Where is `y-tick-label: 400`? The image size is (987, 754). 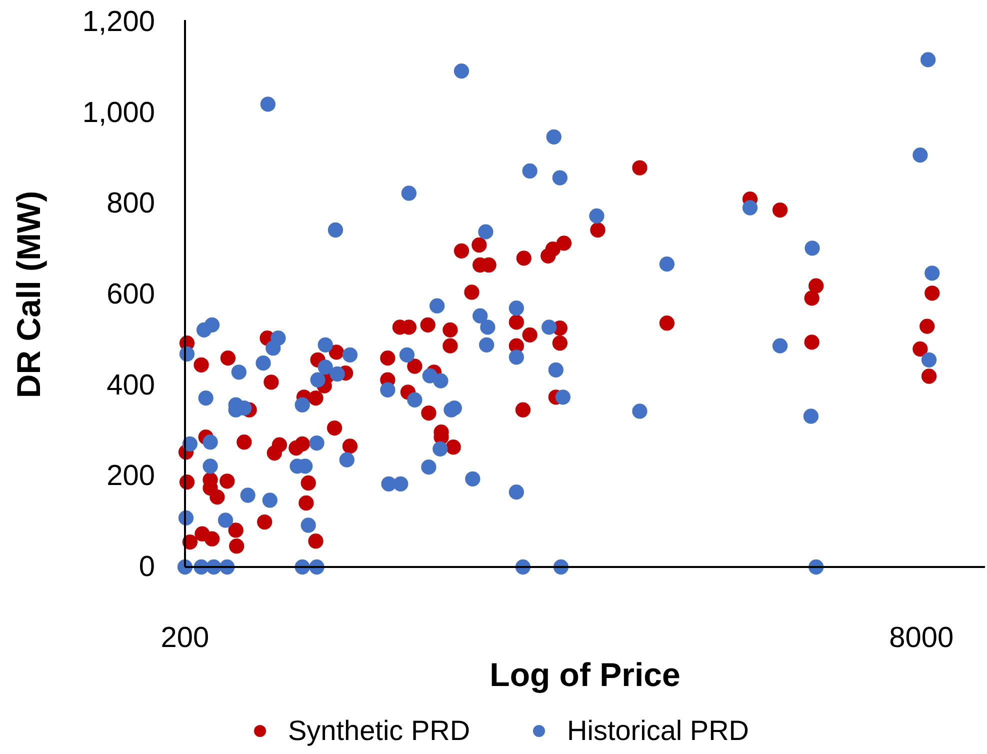
y-tick-label: 400 is located at coordinates (130, 385).